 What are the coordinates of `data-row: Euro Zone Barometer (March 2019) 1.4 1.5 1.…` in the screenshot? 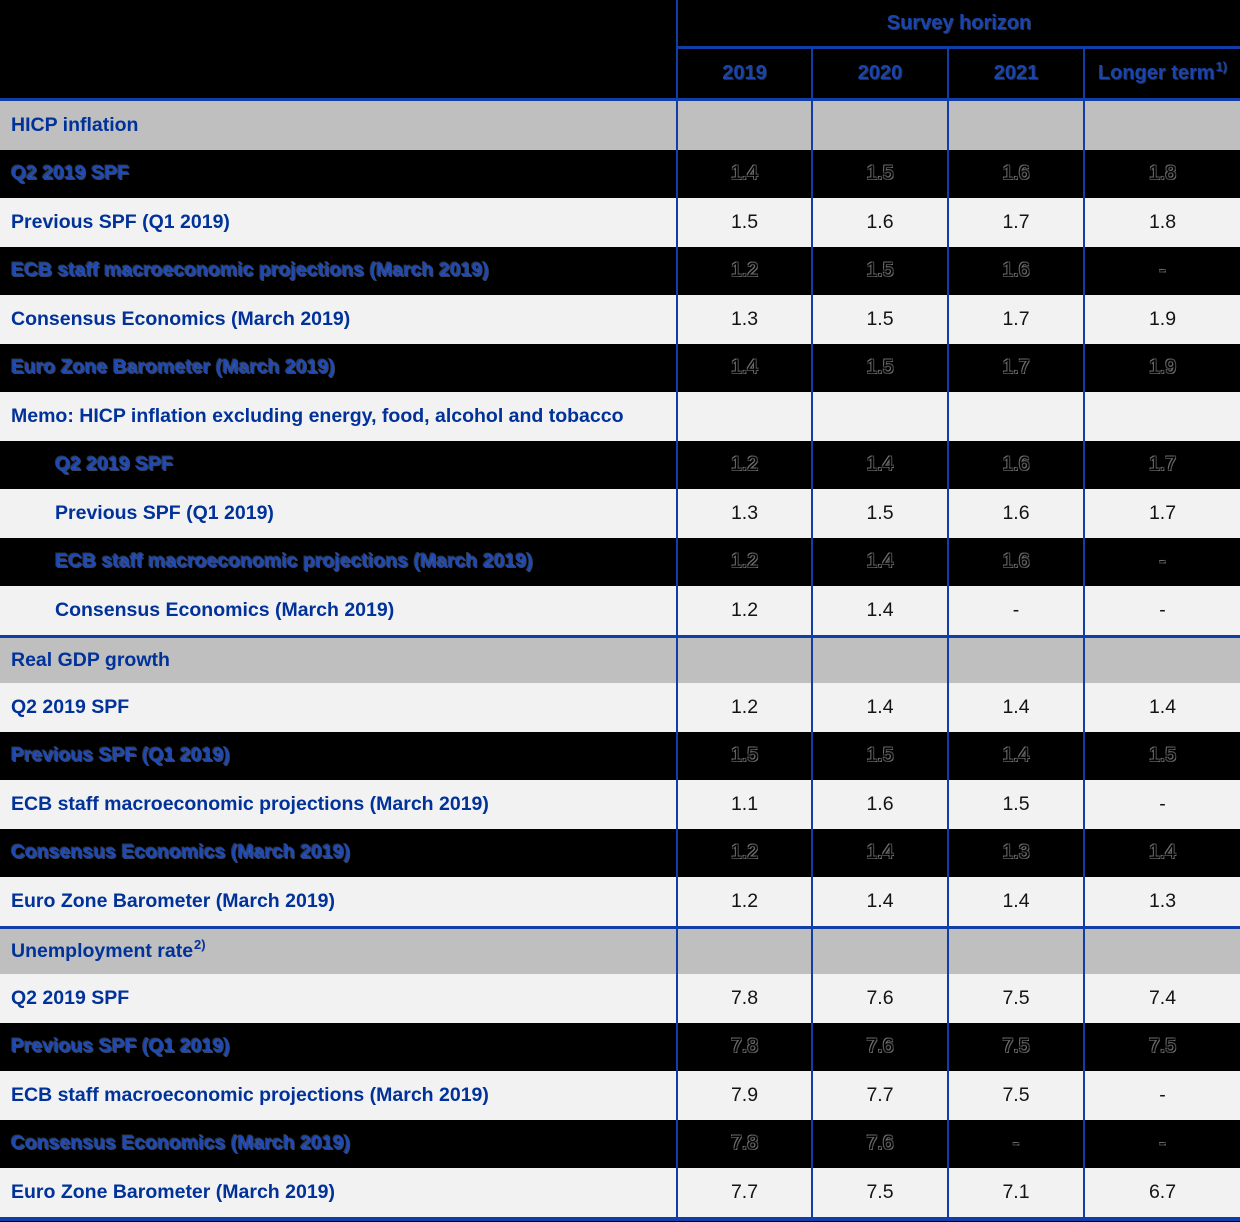 It's located at (620, 367).